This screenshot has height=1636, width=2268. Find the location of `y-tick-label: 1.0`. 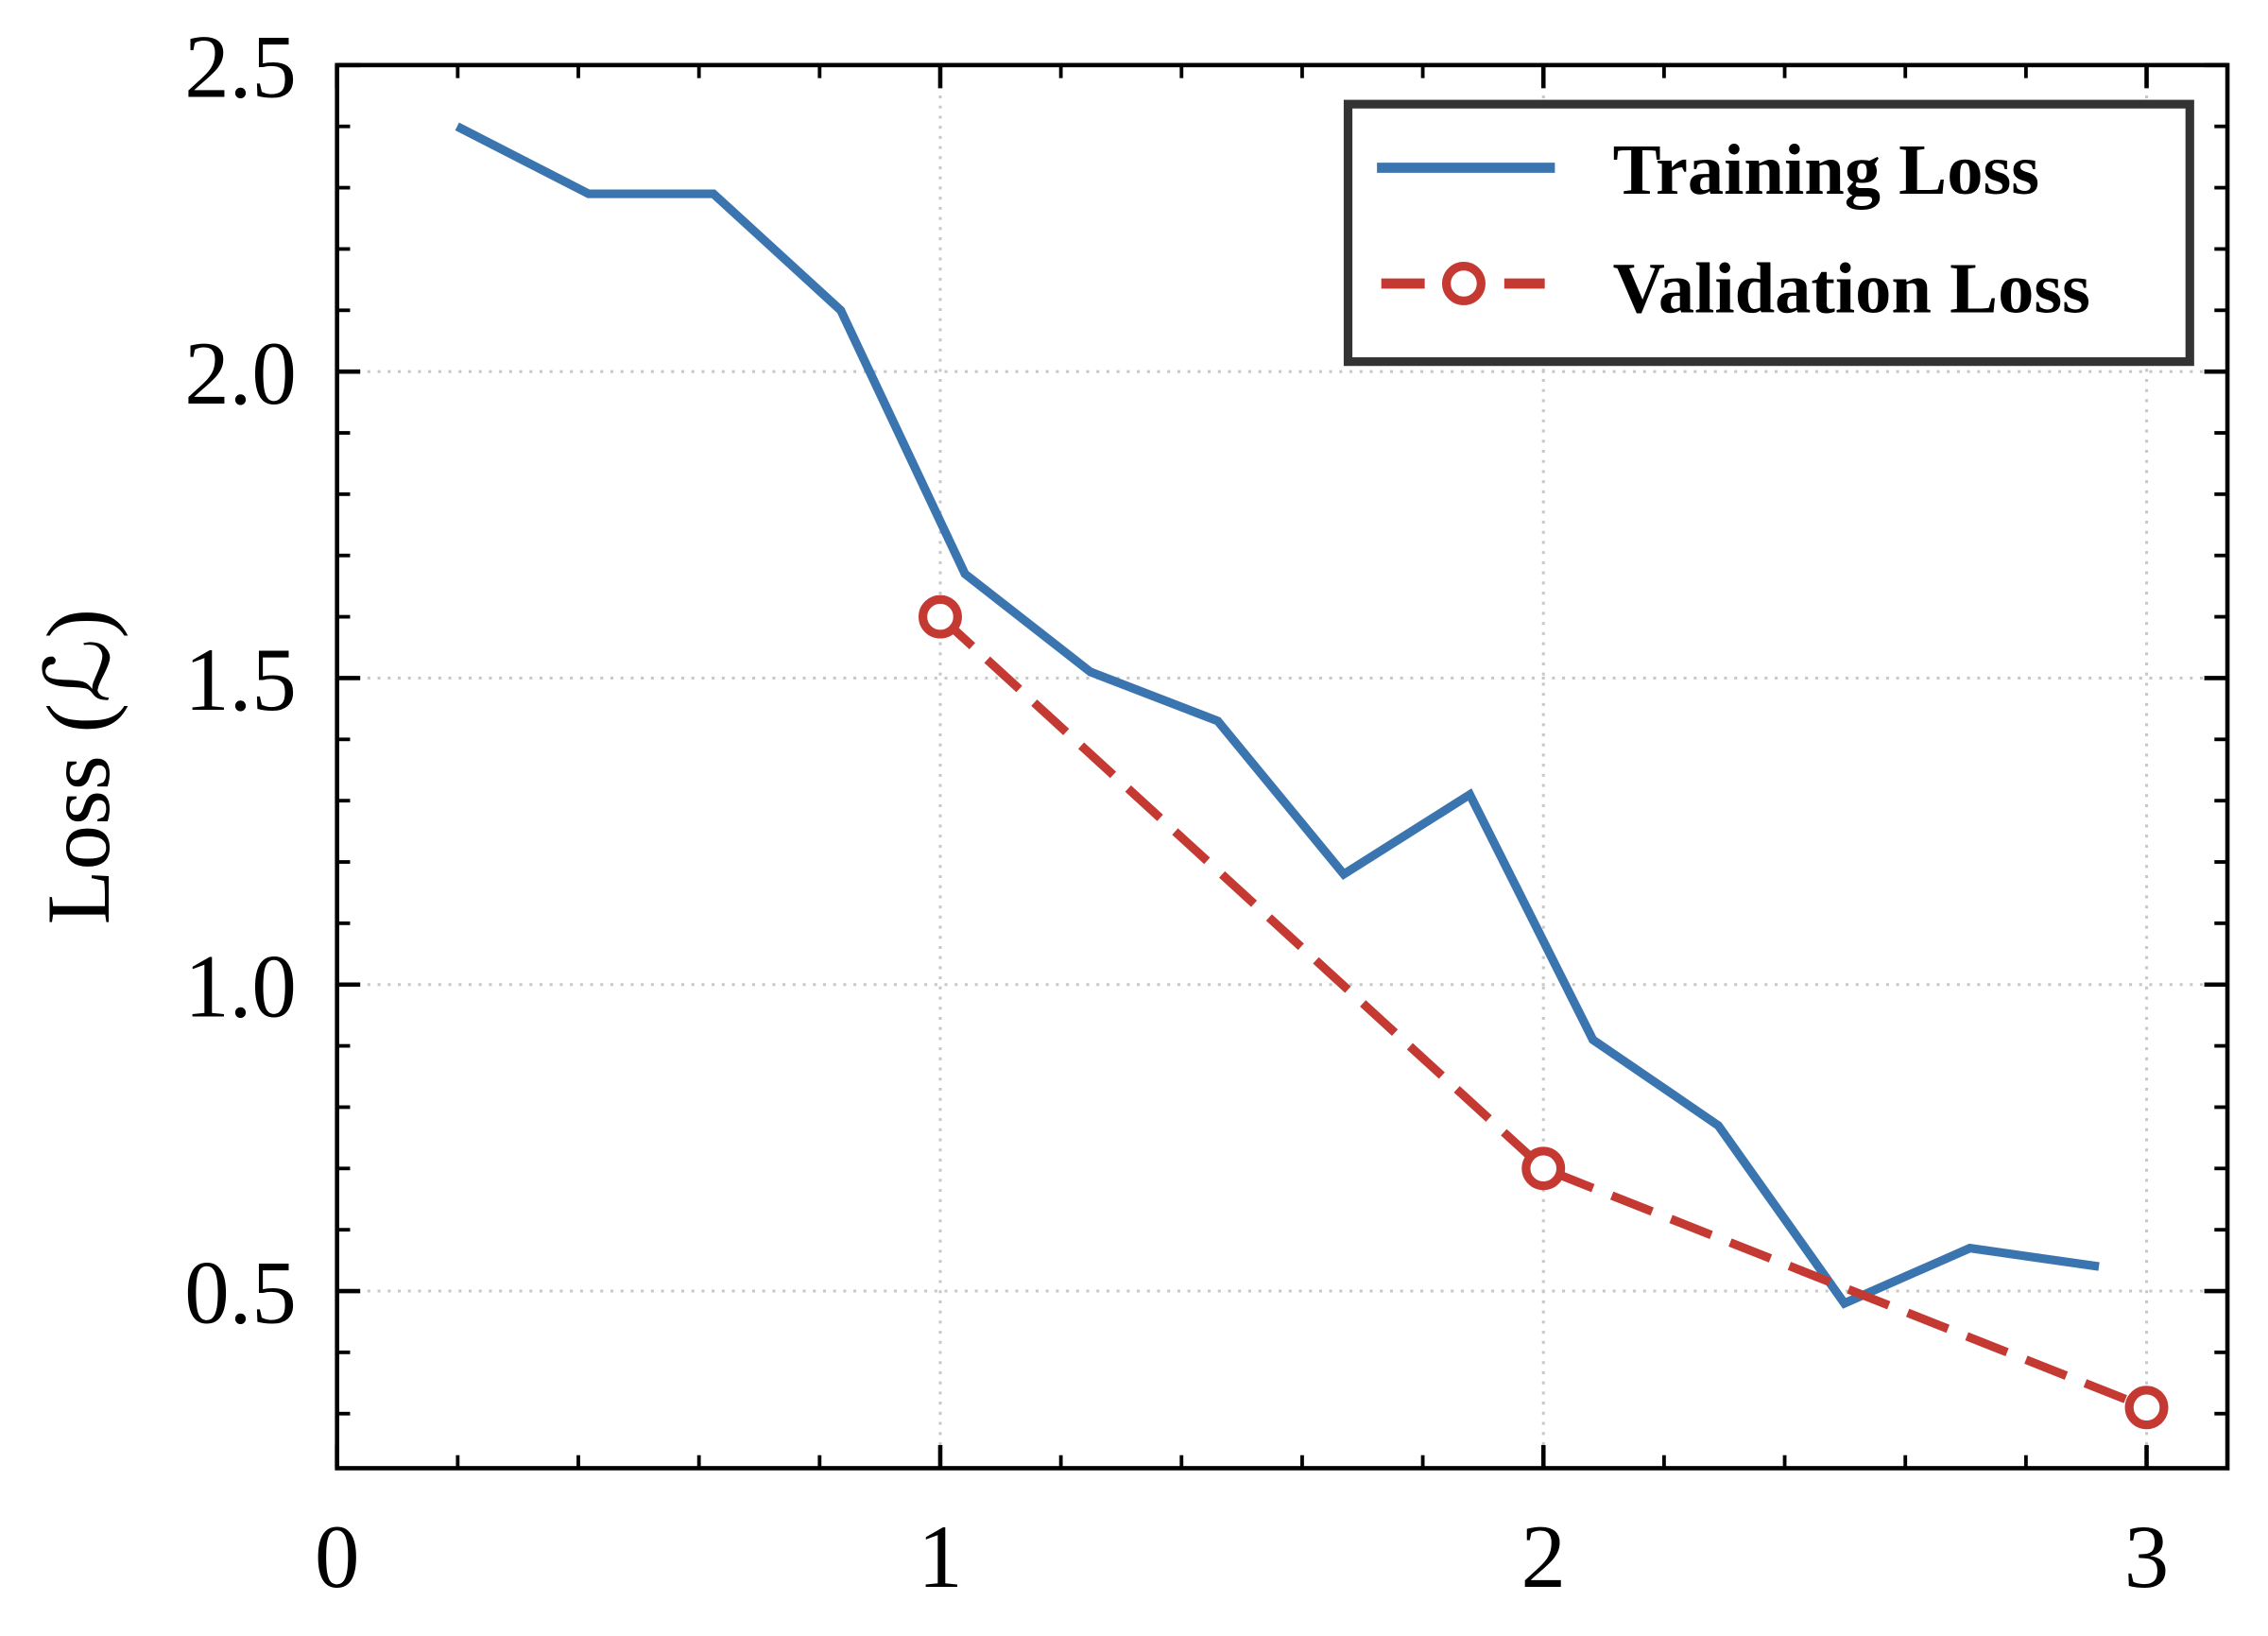

y-tick-label: 1.0 is located at coordinates (240, 986).